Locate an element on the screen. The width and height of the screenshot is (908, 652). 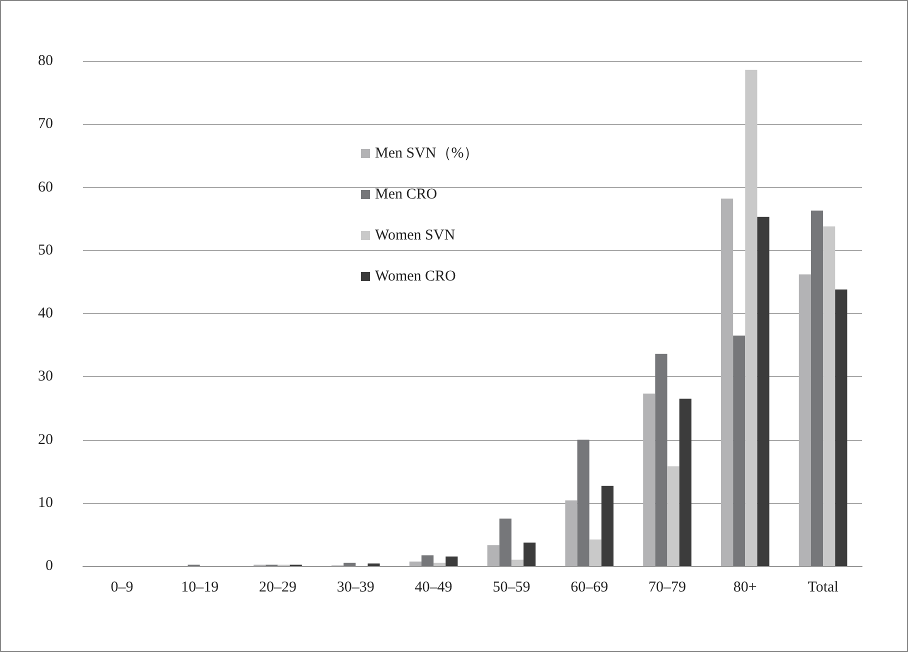
x-tick-label: 20–29 is located at coordinates (277, 588).